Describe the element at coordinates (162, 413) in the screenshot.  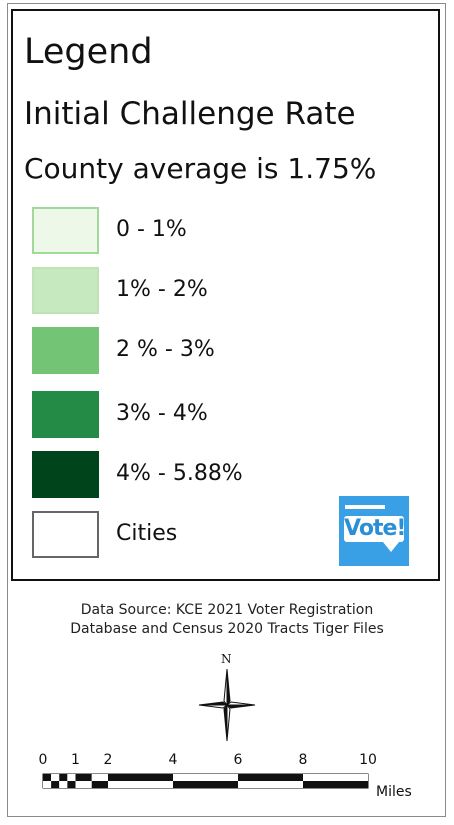
I see `legend-label-3-4: 3% - 4%` at that location.